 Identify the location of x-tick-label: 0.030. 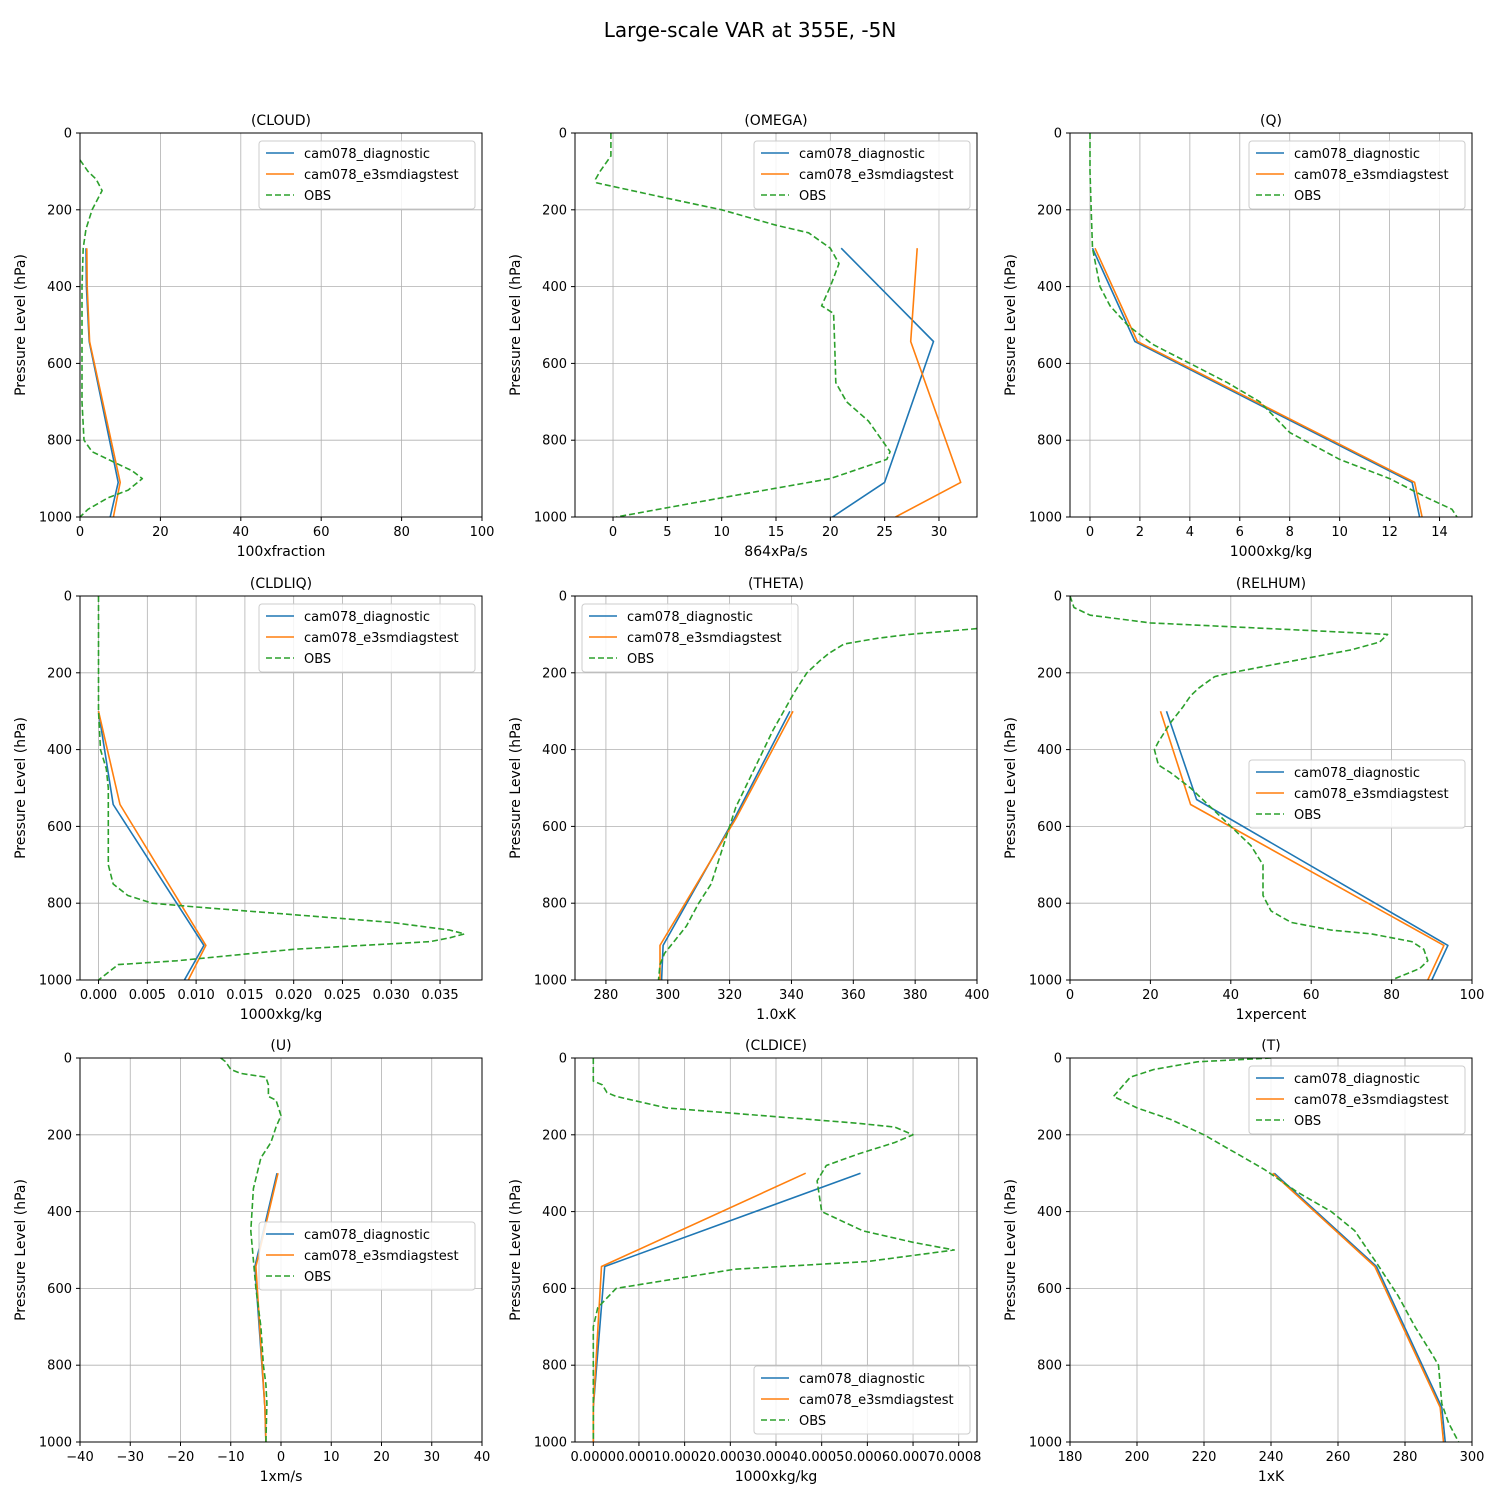
(391, 995).